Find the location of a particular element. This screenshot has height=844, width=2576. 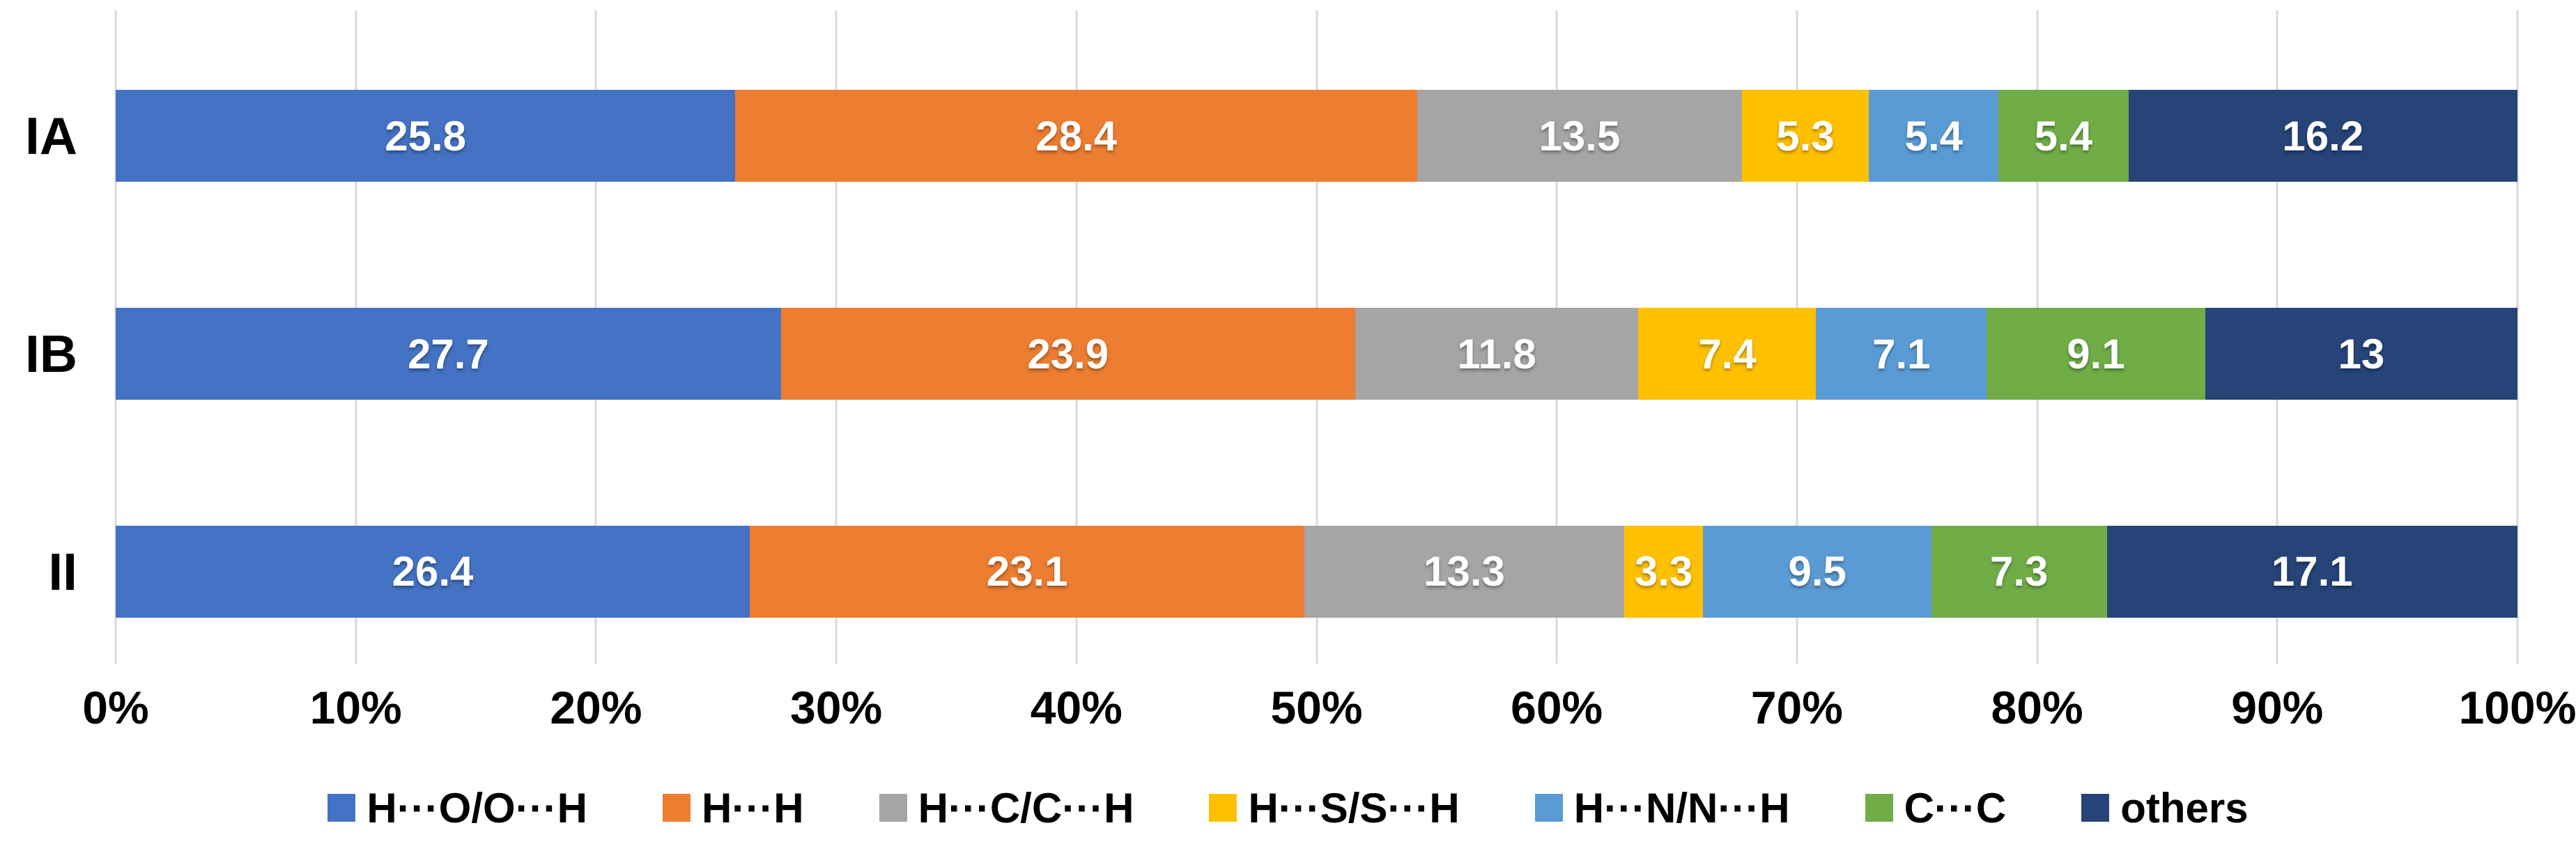

bar-segment: 13.3 is located at coordinates (1464, 571).